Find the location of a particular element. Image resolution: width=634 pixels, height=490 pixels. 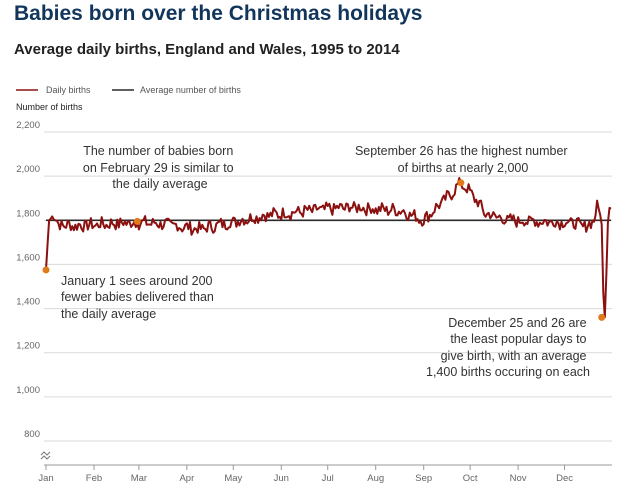

x-tick-label: Jan is located at coordinates (45, 478).